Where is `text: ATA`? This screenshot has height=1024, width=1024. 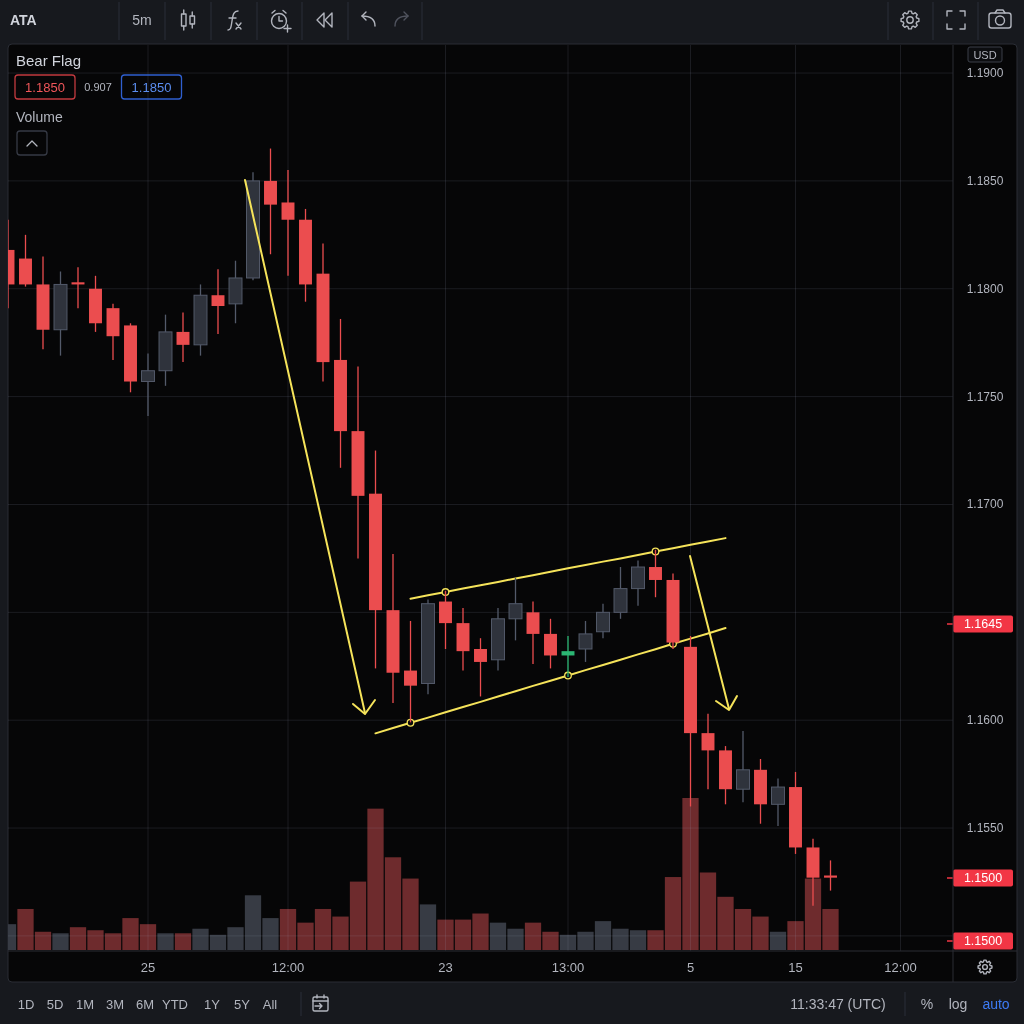
text: ATA is located at coordinates (23, 20).